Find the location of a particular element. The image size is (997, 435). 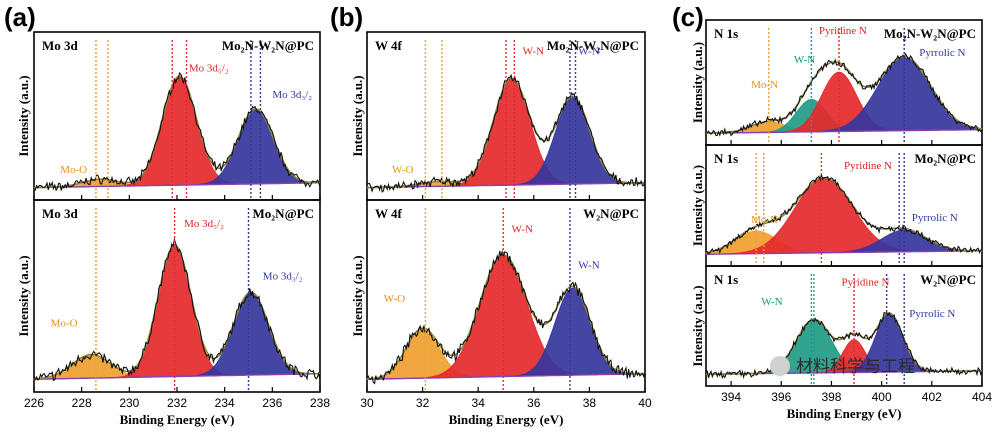

x-tick-label: 40 is located at coordinates (645, 403).